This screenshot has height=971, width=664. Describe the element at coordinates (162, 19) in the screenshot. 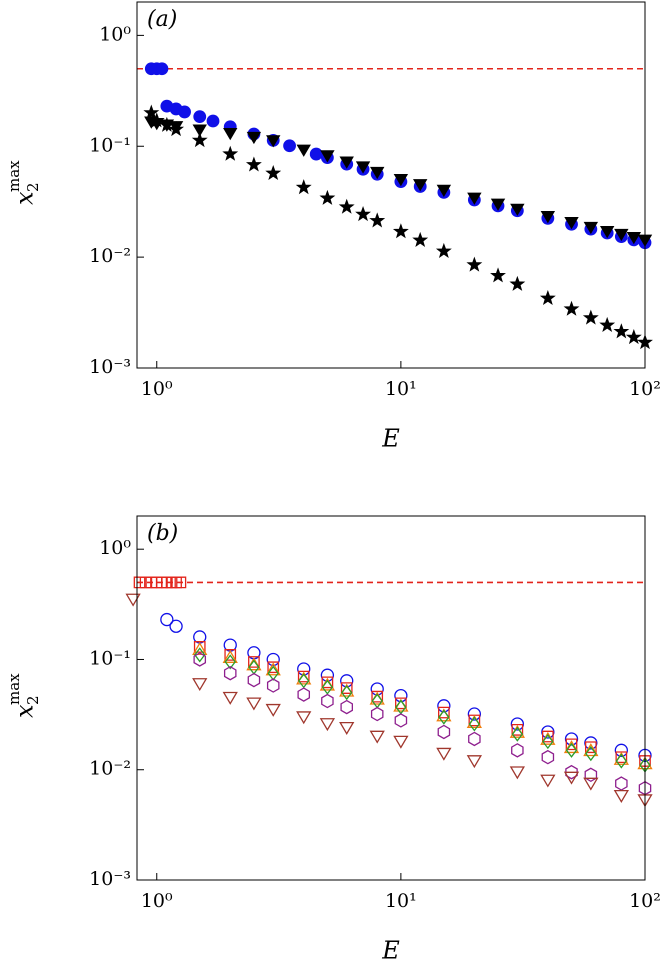

I see `panel-label: (a)` at that location.